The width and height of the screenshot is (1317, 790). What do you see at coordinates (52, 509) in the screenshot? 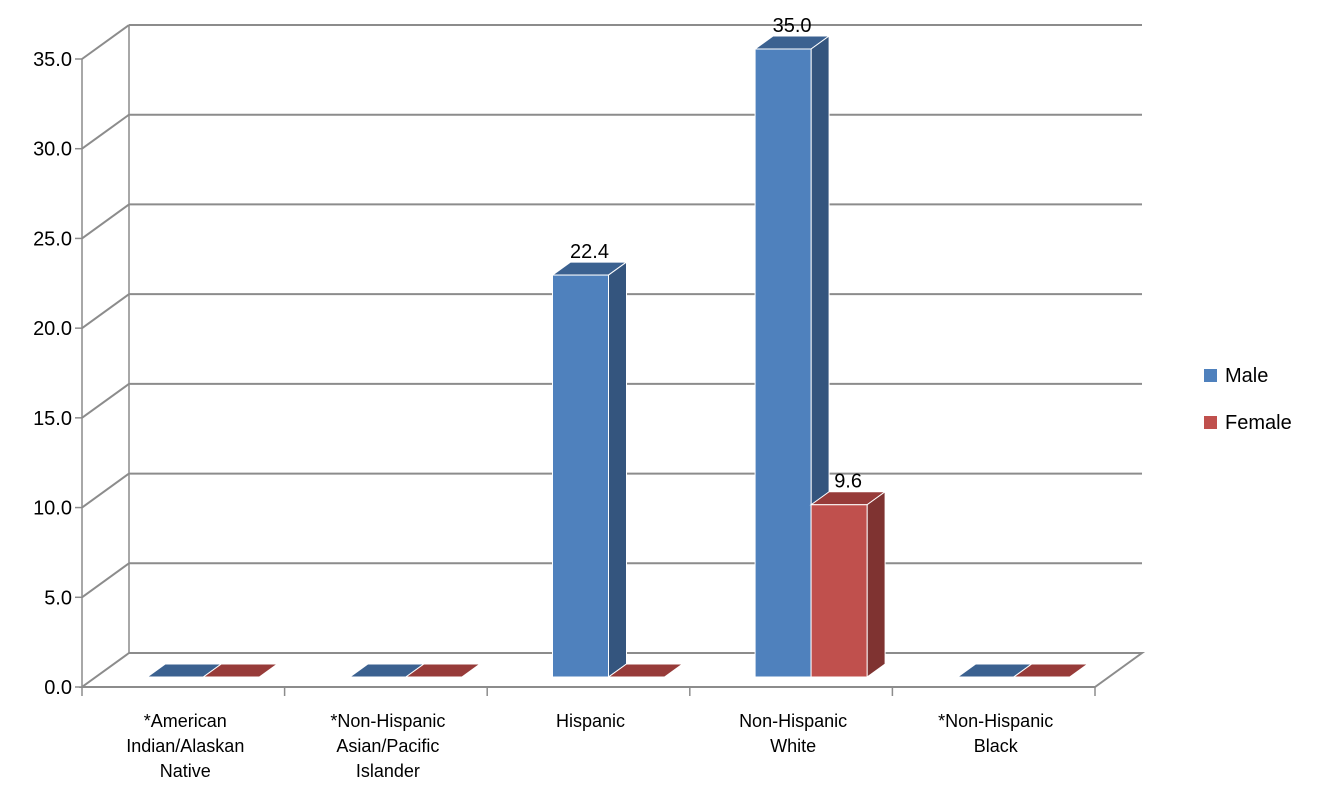
I see `y-tick-label: 10.0` at bounding box center [52, 509].